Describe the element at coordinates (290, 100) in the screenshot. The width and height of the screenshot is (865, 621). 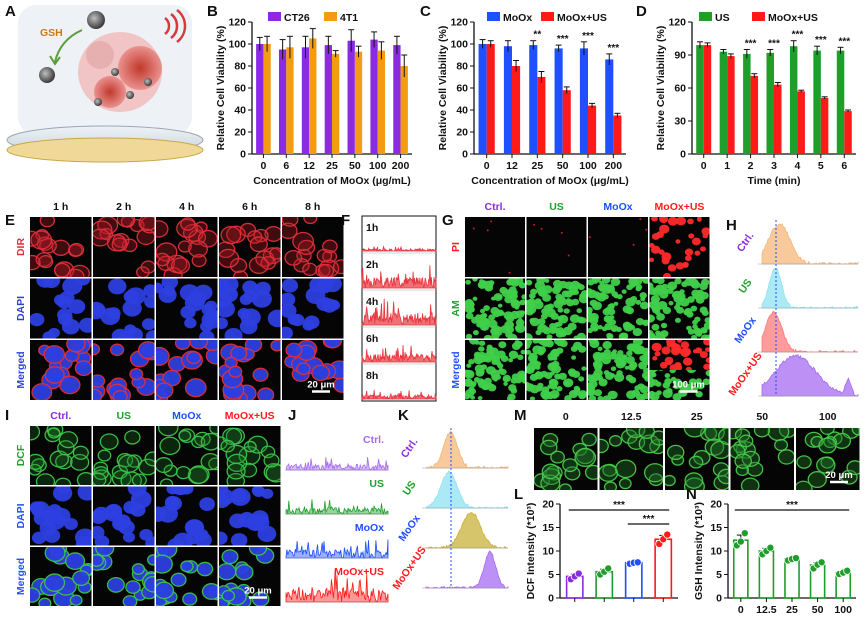
I see `bar-4t1` at that location.